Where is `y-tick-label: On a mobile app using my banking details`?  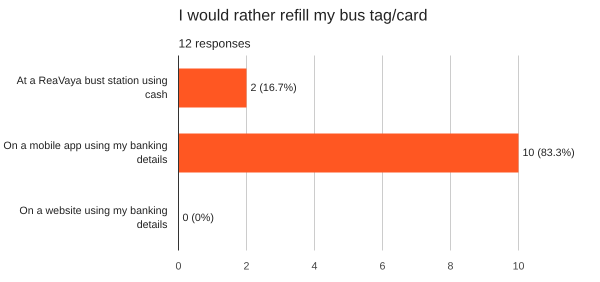
y-tick-label: On a mobile app using my banking details is located at coordinates (85, 153).